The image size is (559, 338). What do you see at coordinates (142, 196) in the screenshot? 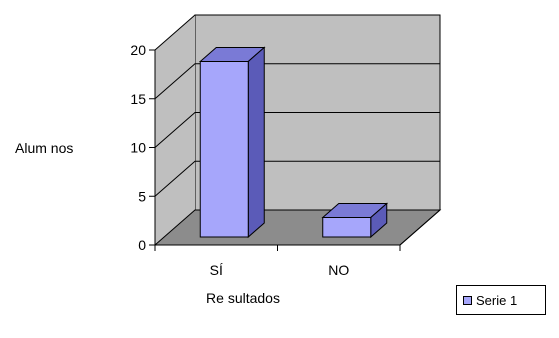
I see `y-tick-label: 5` at bounding box center [142, 196].